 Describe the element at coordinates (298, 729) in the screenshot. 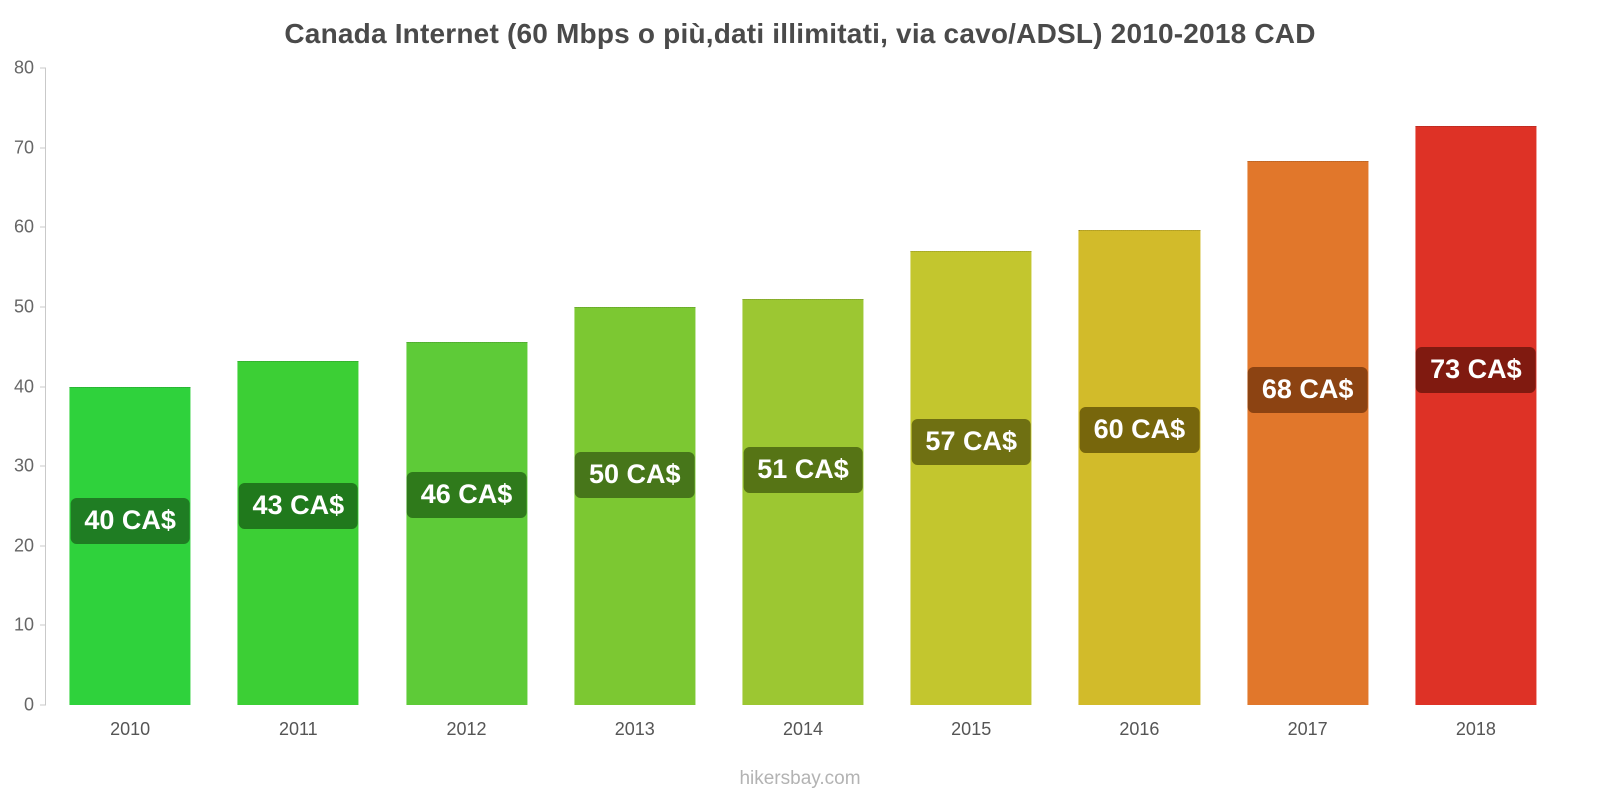

I see `x-axis-label-2011: 2011` at that location.